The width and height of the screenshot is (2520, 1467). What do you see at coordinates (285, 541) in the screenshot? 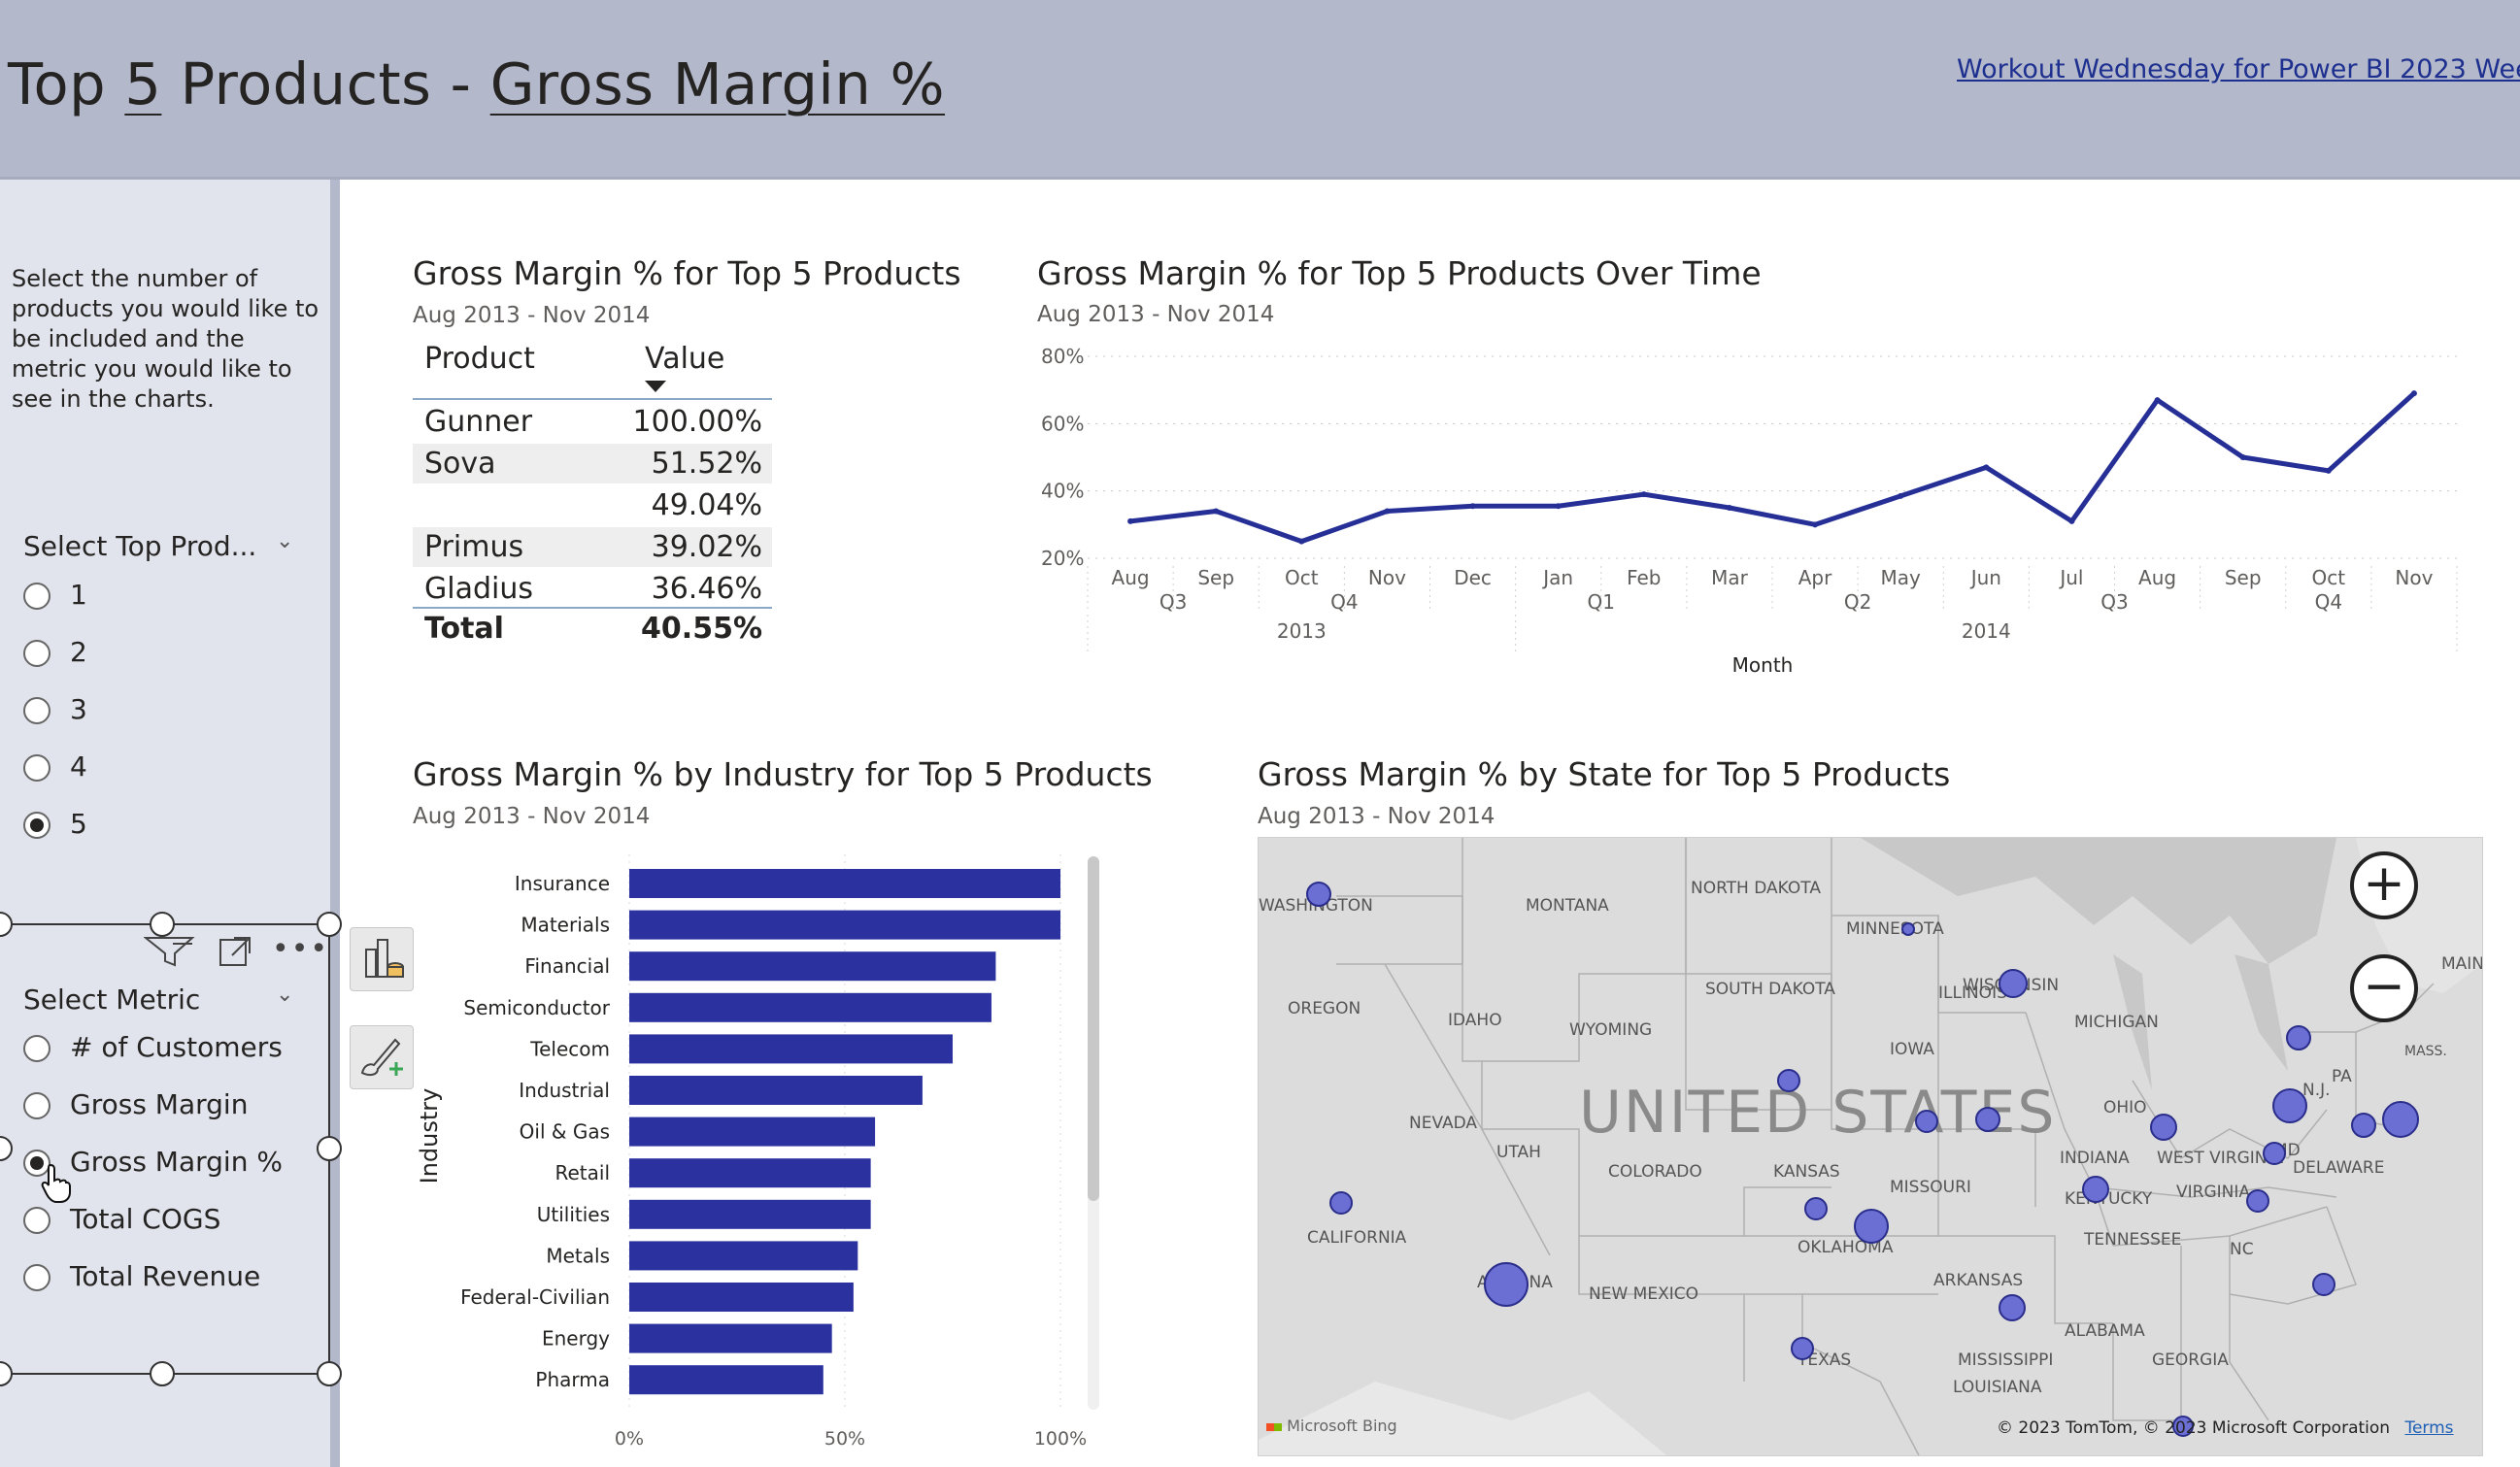
I see `top-products-chevron-icon: ⌄` at bounding box center [285, 541].